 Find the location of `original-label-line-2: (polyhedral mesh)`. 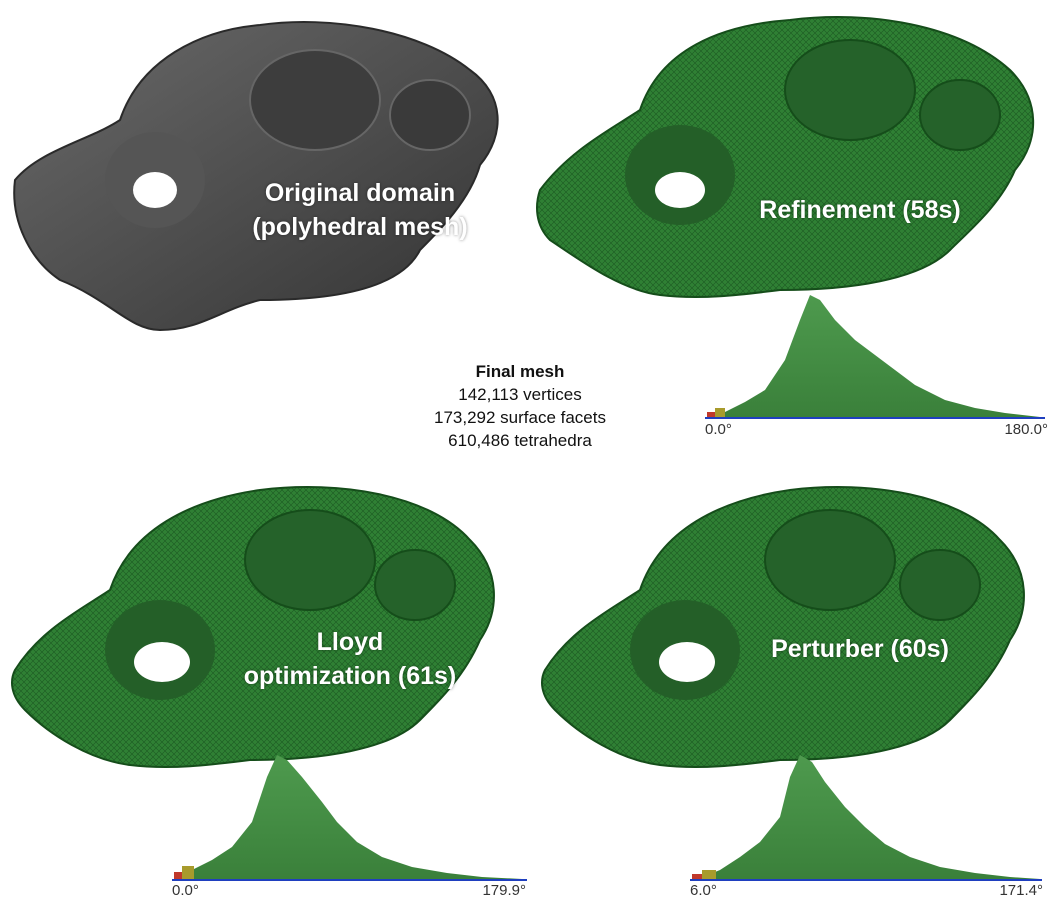

original-label-line-2: (polyhedral mesh) is located at coordinates (360, 227).